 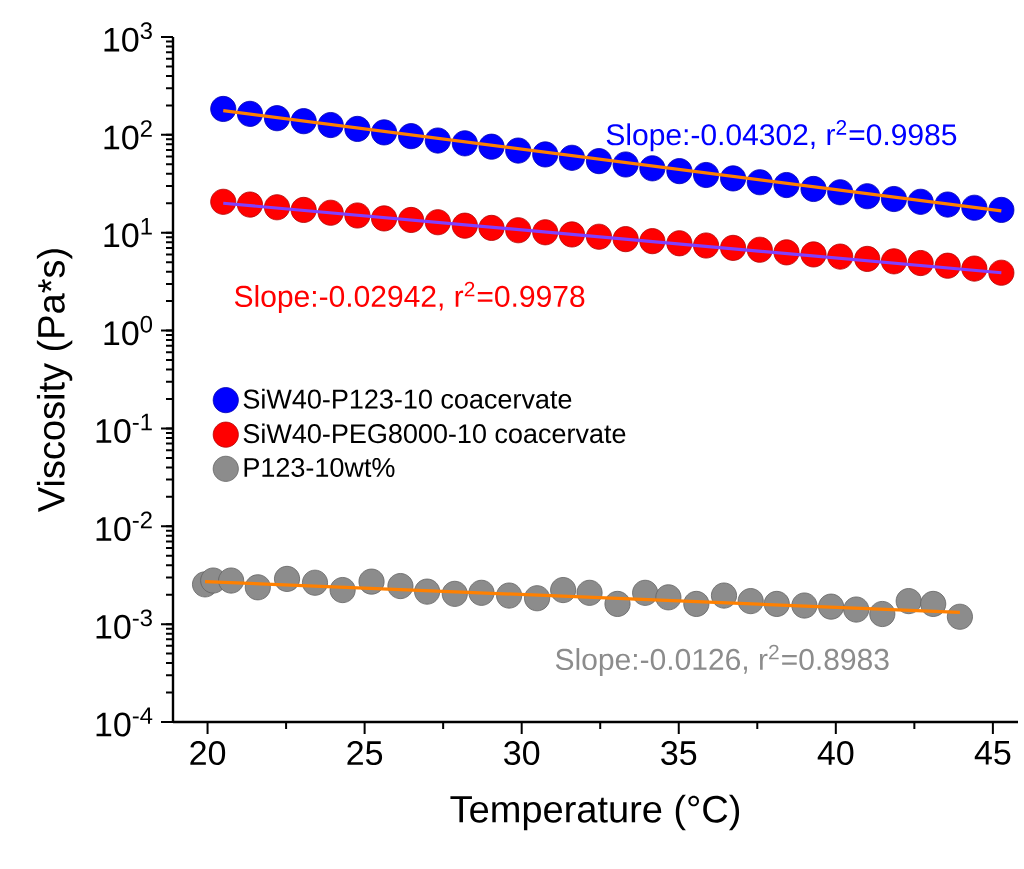 What do you see at coordinates (128, 330) in the screenshot?
I see `y-tick-label: 10$^{0}$` at bounding box center [128, 330].